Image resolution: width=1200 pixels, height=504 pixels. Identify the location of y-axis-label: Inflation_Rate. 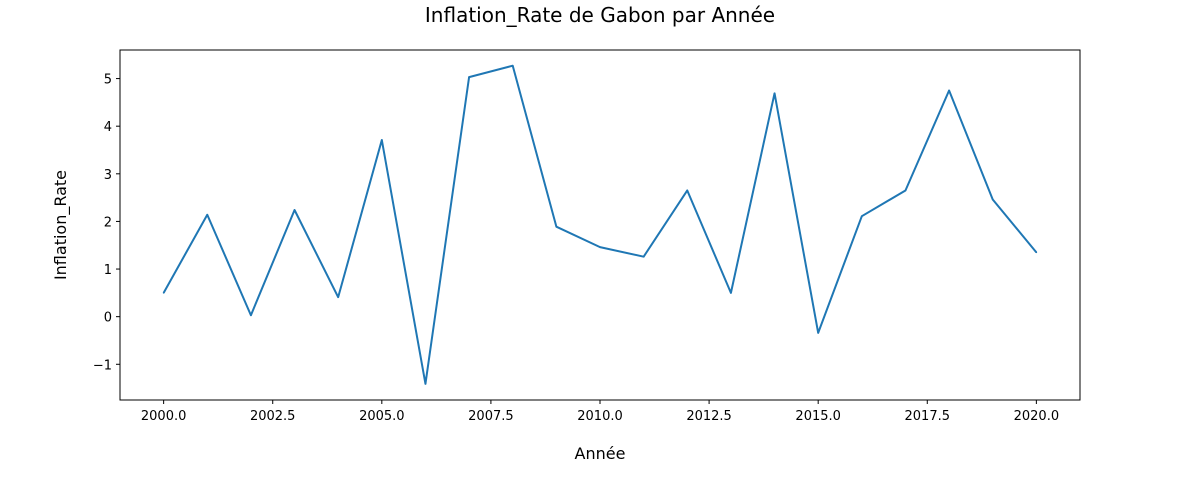
(61, 225).